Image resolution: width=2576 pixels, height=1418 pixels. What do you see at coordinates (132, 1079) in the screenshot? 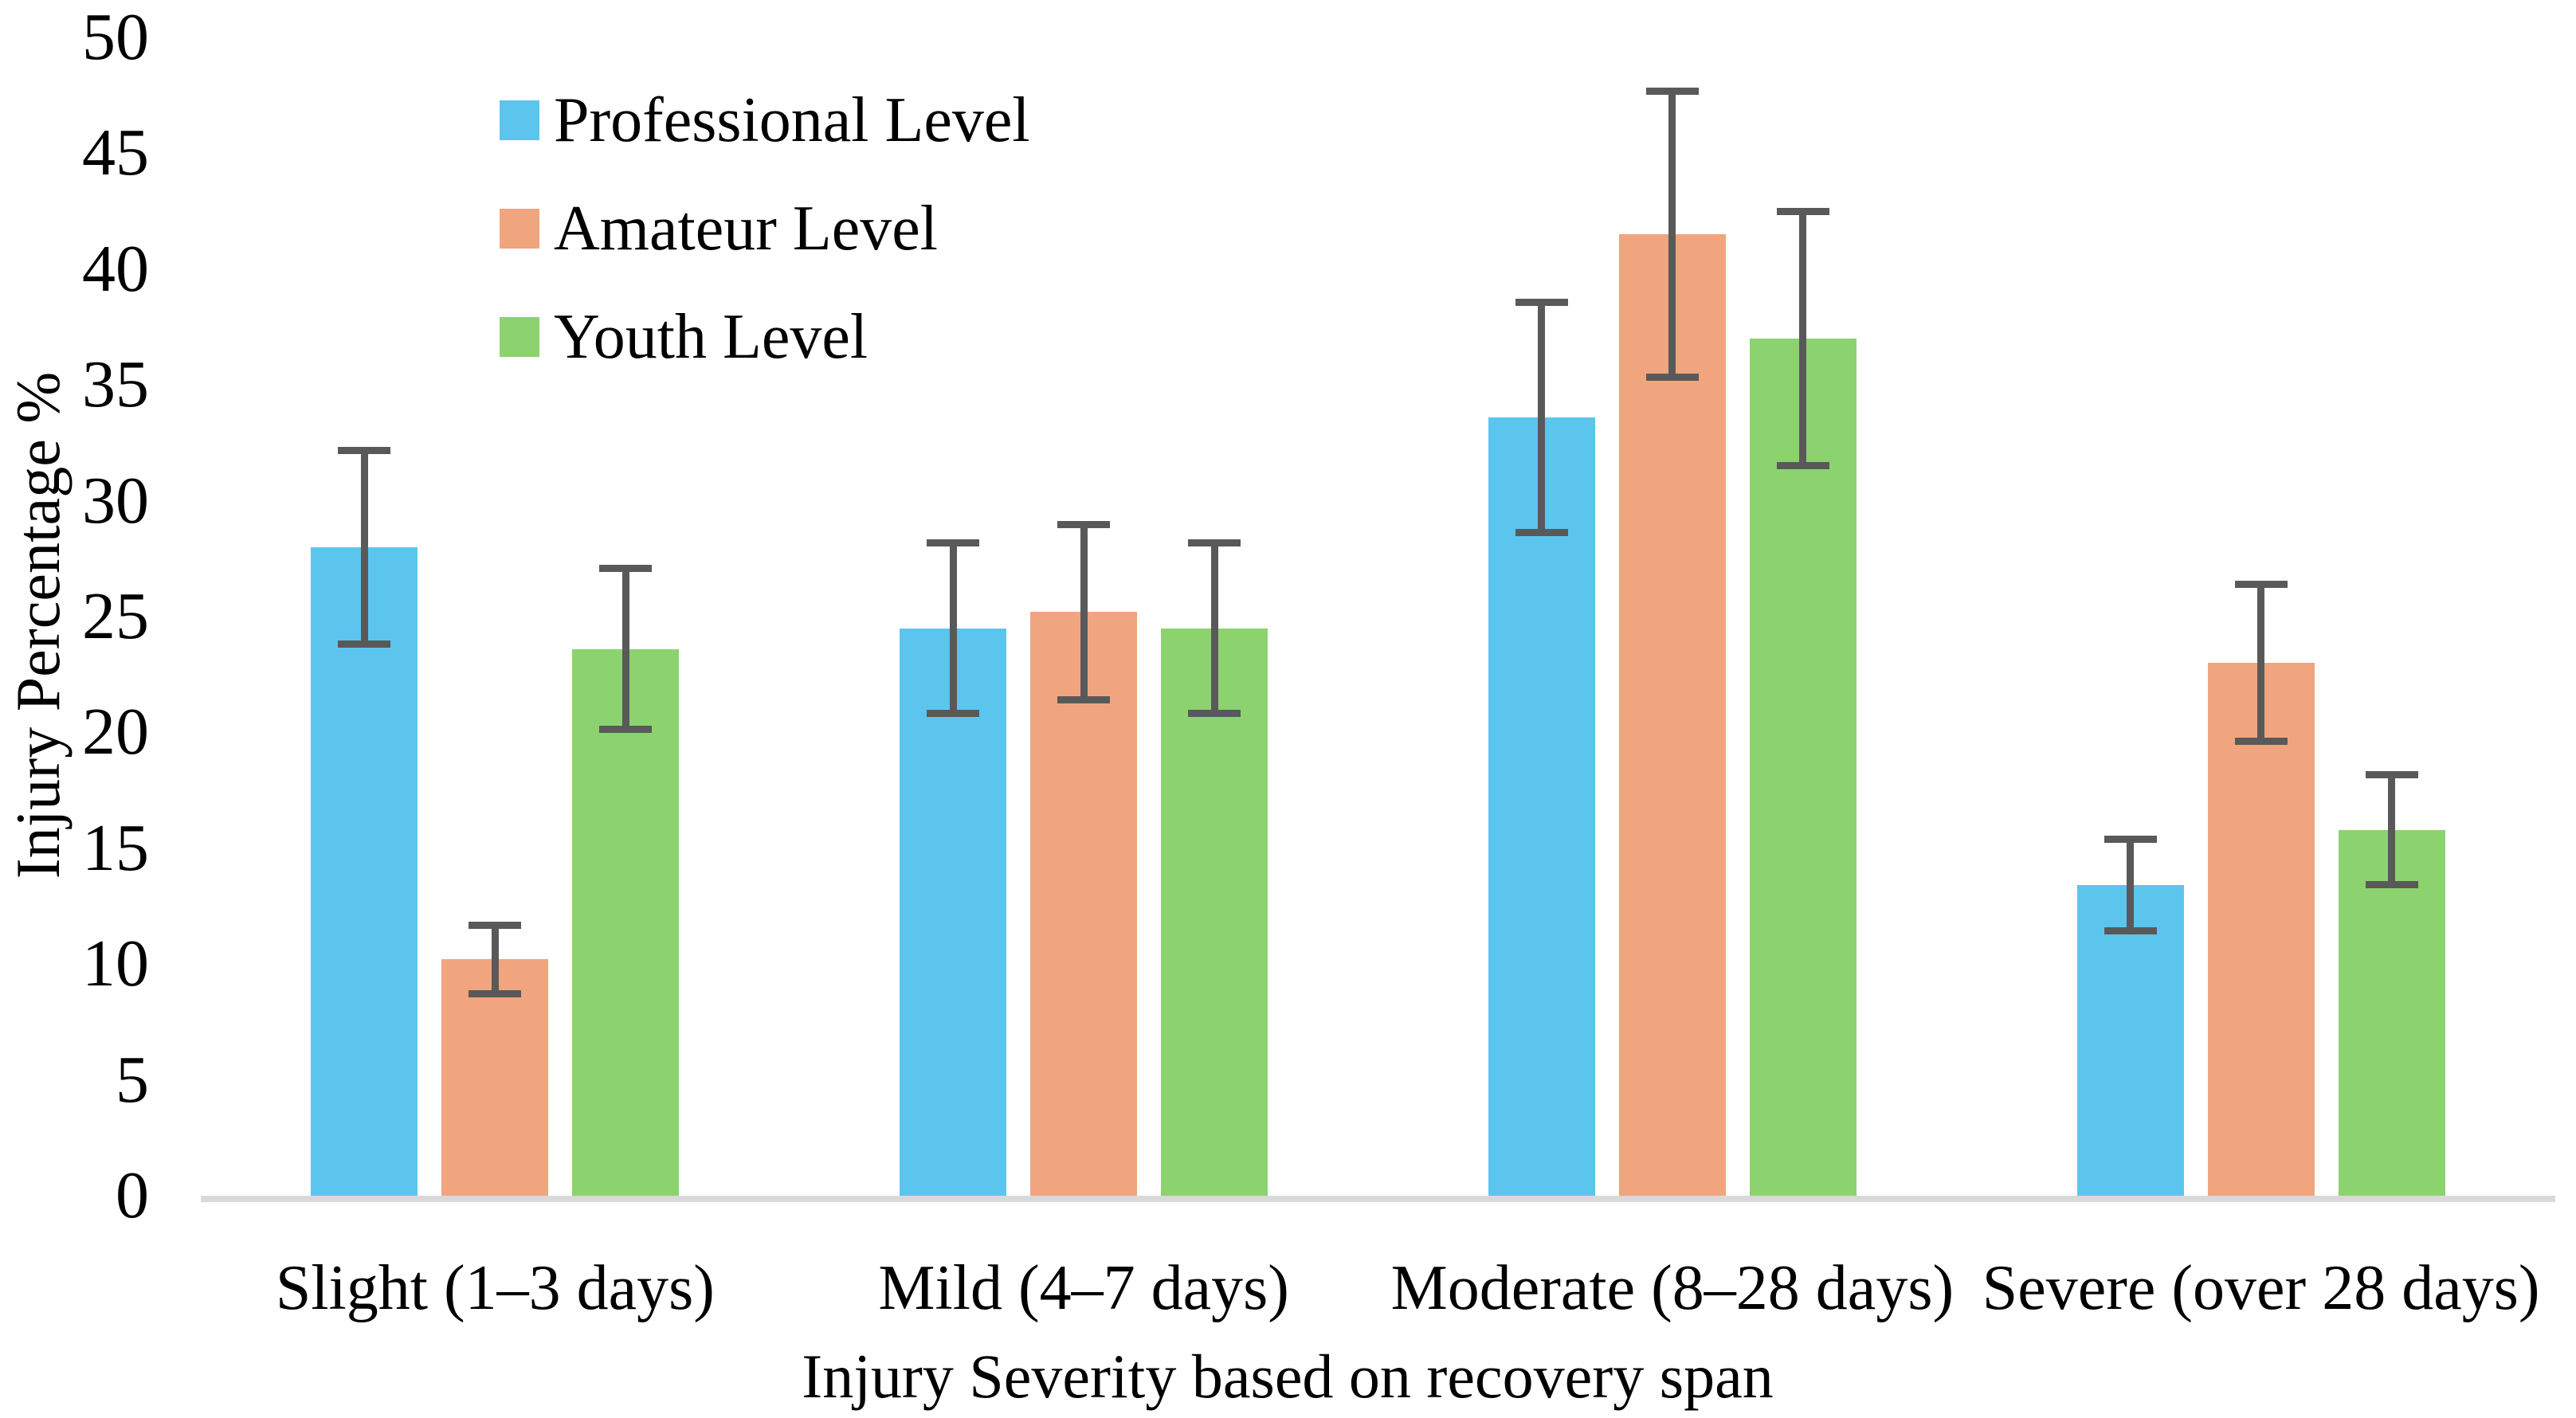
I see `y-tick-label: 5` at bounding box center [132, 1079].